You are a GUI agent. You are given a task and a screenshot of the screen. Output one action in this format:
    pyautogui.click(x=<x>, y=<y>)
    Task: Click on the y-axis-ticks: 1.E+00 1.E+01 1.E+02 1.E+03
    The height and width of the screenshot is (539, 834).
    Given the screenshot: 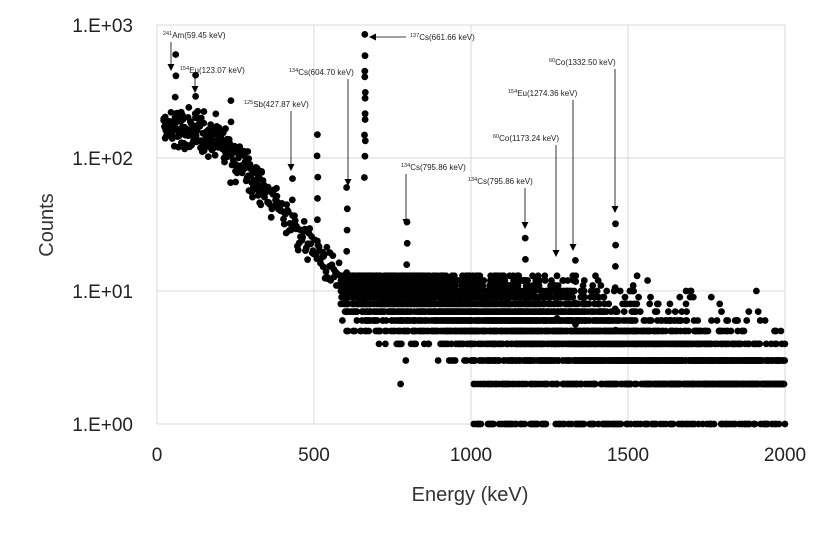 What is the action you would take?
    pyautogui.click(x=102, y=226)
    